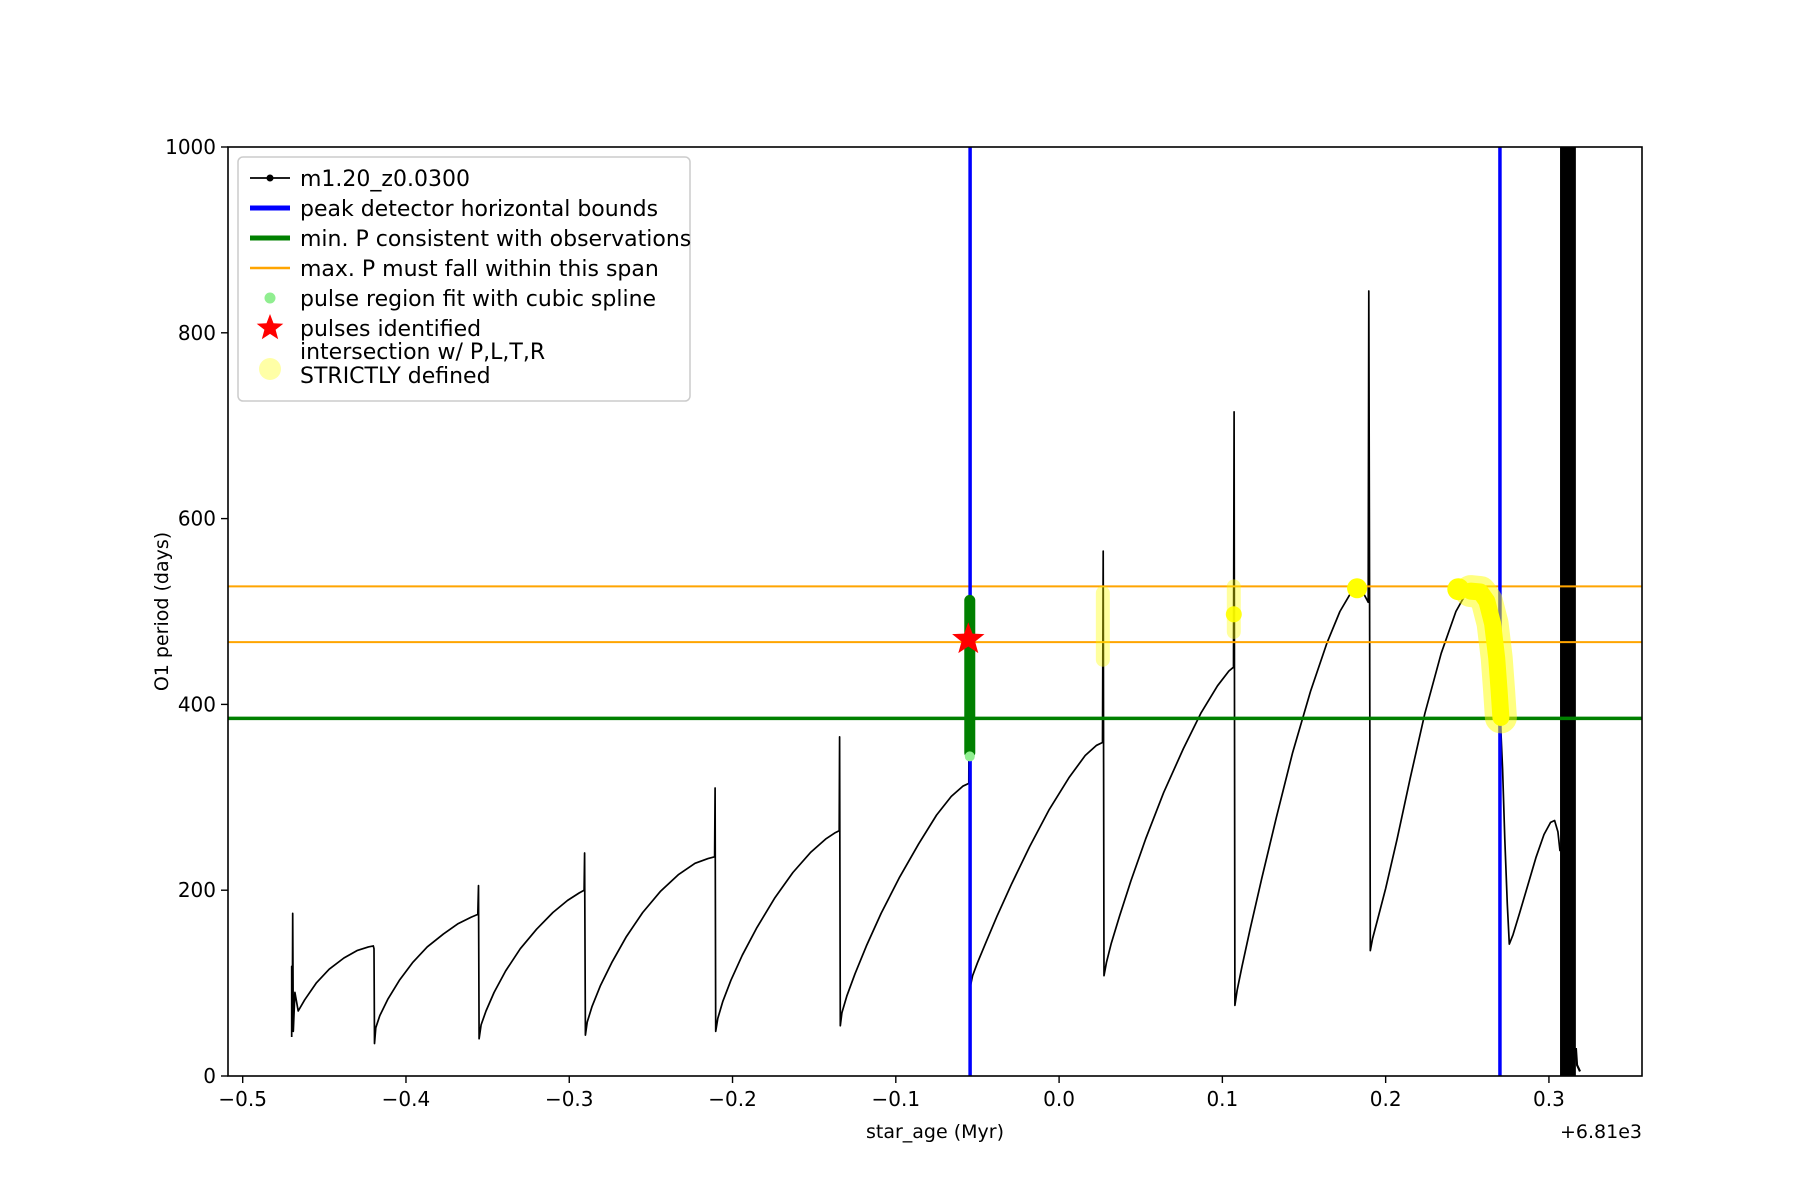  I want to click on x-tick-label: −0.3, so click(569, 1099).